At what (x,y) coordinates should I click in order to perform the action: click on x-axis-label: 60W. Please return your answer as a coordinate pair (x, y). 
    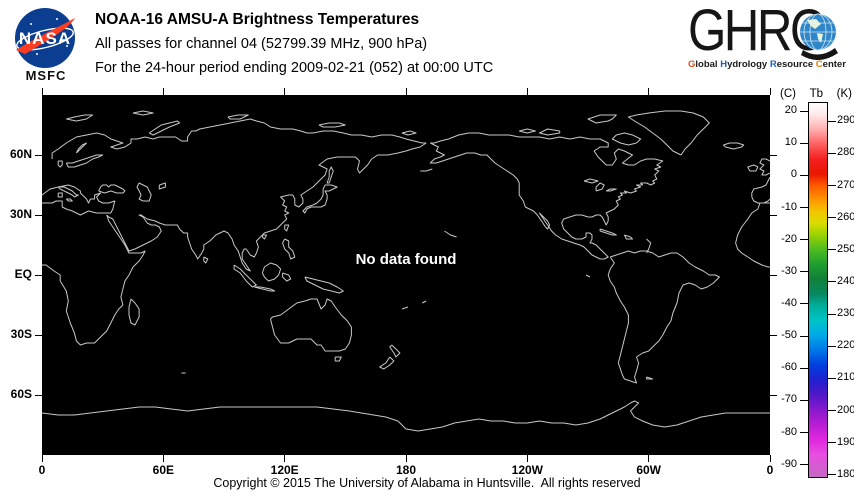
    Looking at the image, I should click on (648, 470).